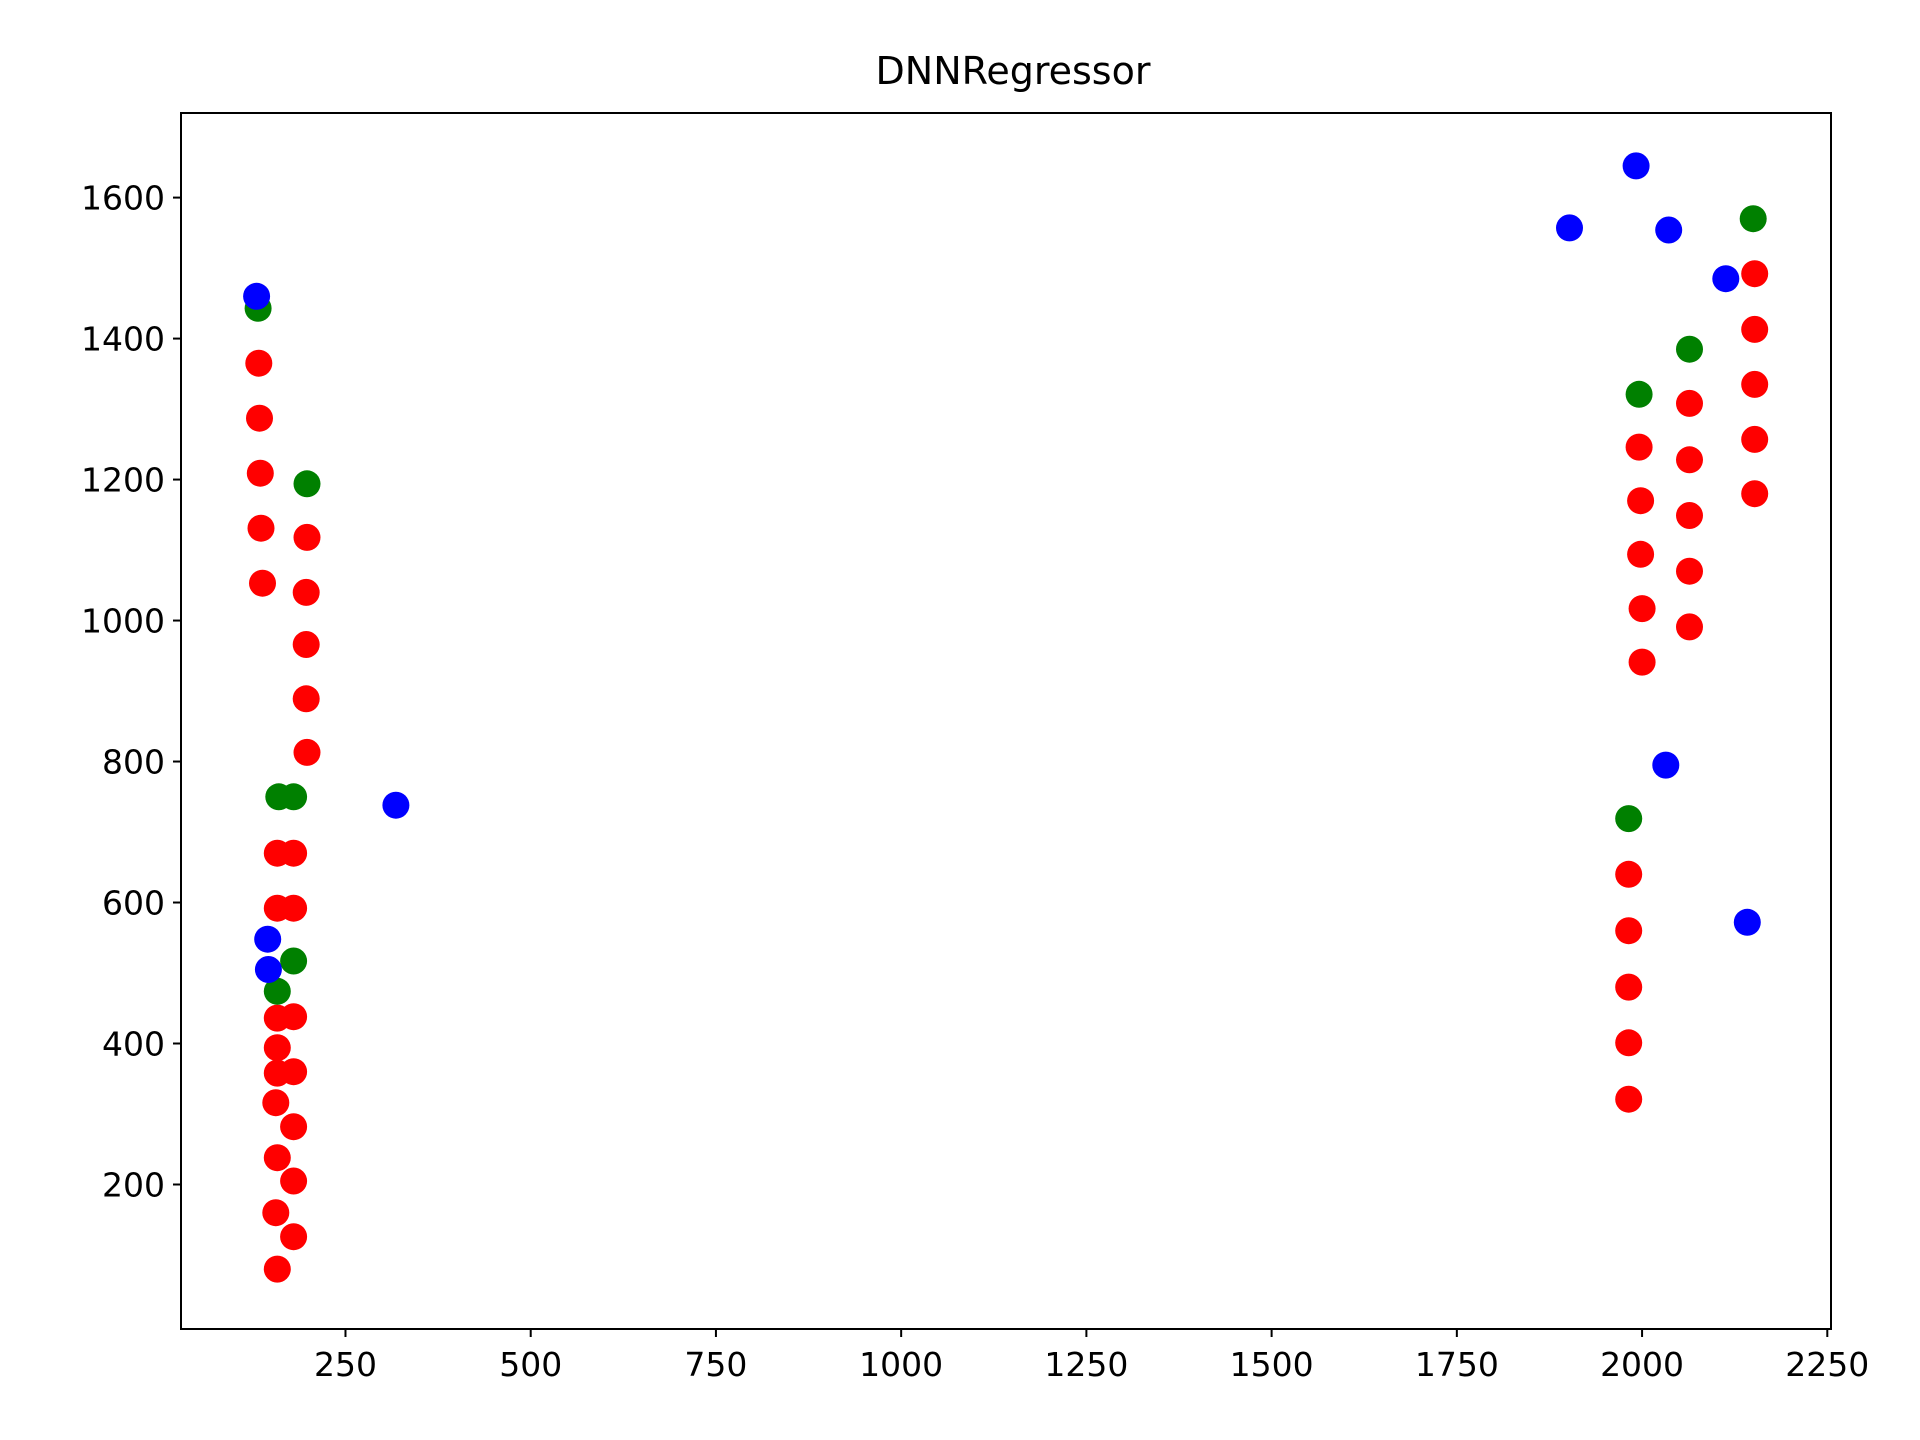 This screenshot has width=1920, height=1440. What do you see at coordinates (1013, 71) in the screenshot?
I see `chart-title: DNNRegressor` at bounding box center [1013, 71].